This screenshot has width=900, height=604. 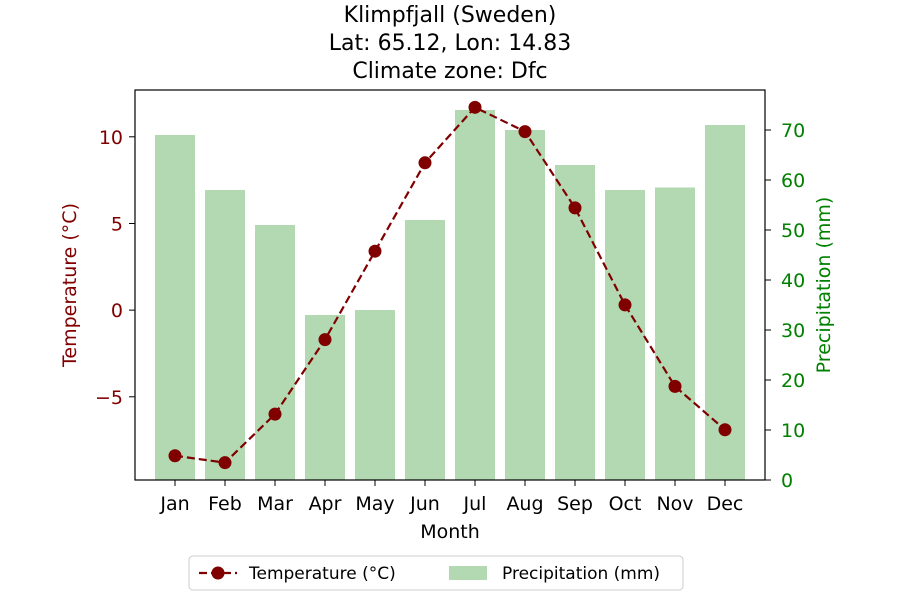 What do you see at coordinates (793, 331) in the screenshot?
I see `y-right-tick-label: 30` at bounding box center [793, 331].